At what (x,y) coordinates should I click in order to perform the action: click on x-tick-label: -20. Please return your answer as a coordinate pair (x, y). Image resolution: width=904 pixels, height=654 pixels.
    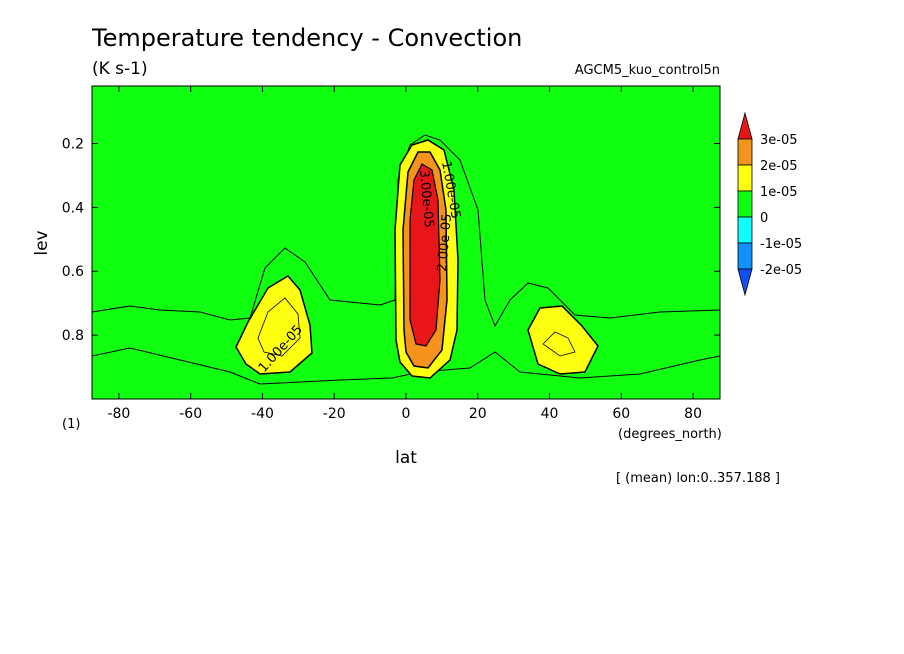
    Looking at the image, I should click on (334, 414).